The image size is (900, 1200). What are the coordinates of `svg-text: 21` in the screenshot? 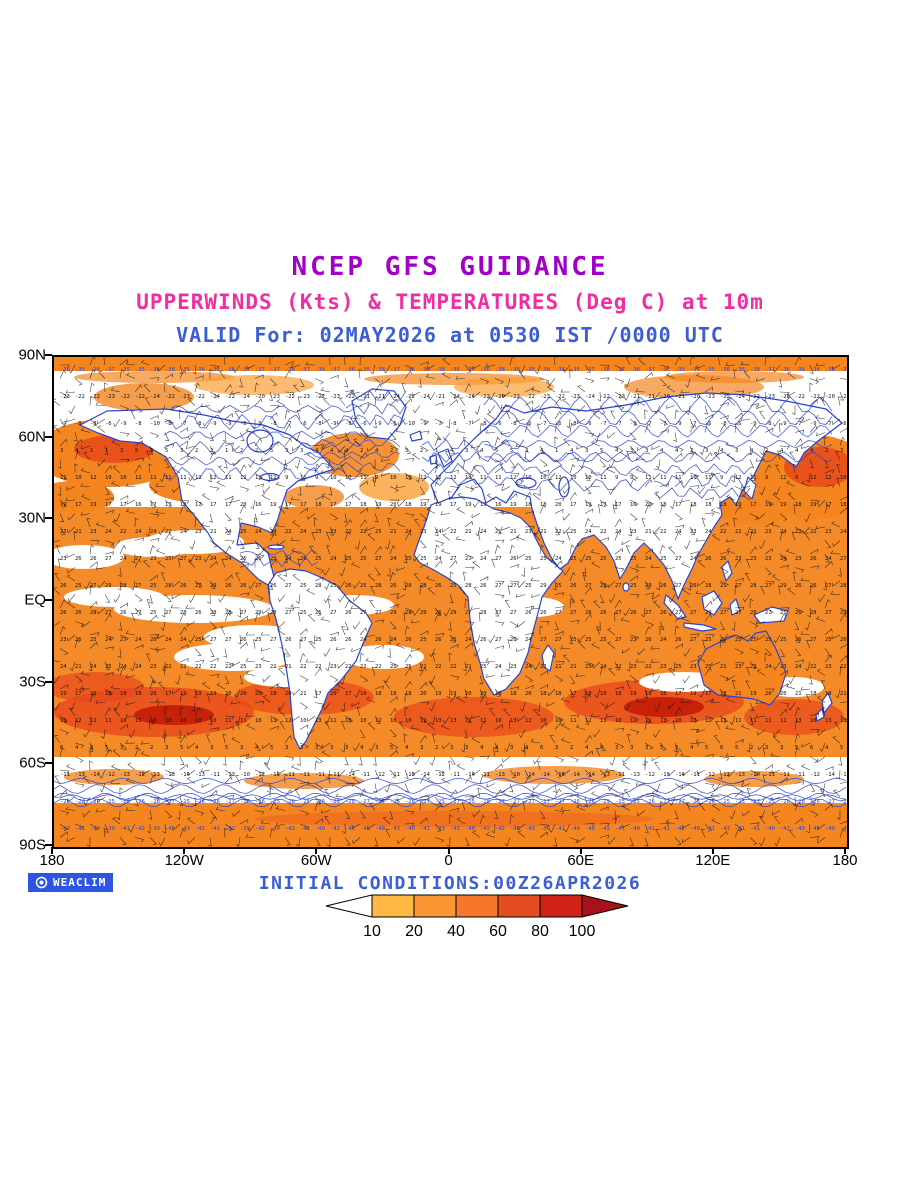 It's located at (303, 694).